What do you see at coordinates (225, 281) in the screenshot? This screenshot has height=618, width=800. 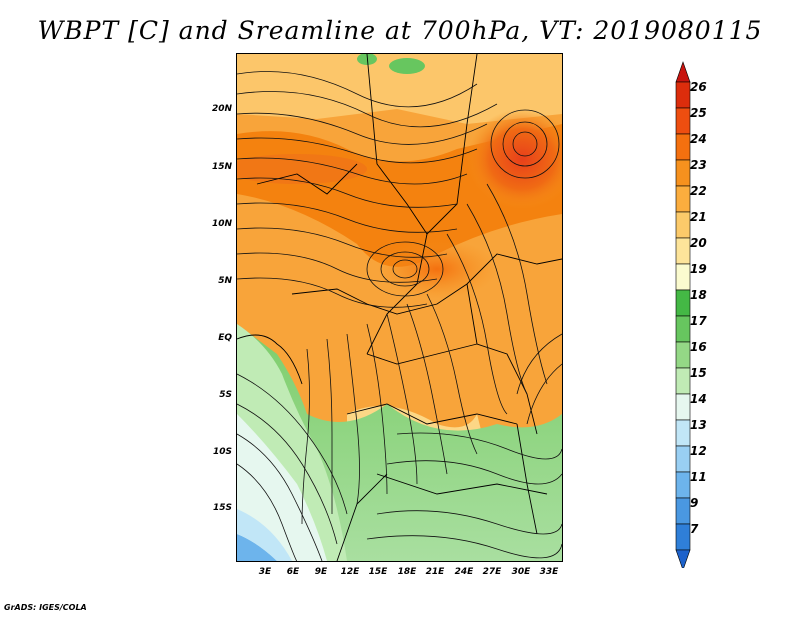 I see `lat-label-5n: 5N` at bounding box center [225, 281].